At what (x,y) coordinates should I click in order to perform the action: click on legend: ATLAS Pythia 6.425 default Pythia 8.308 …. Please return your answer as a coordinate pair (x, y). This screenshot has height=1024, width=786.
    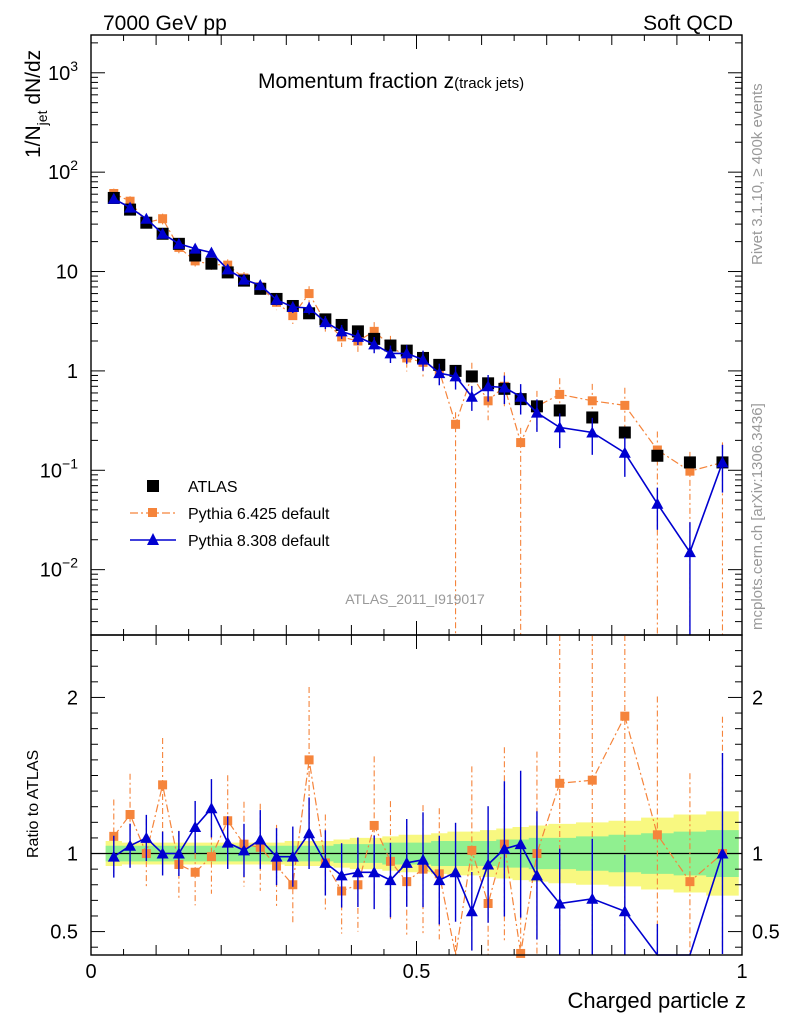
    Looking at the image, I should click on (230, 514).